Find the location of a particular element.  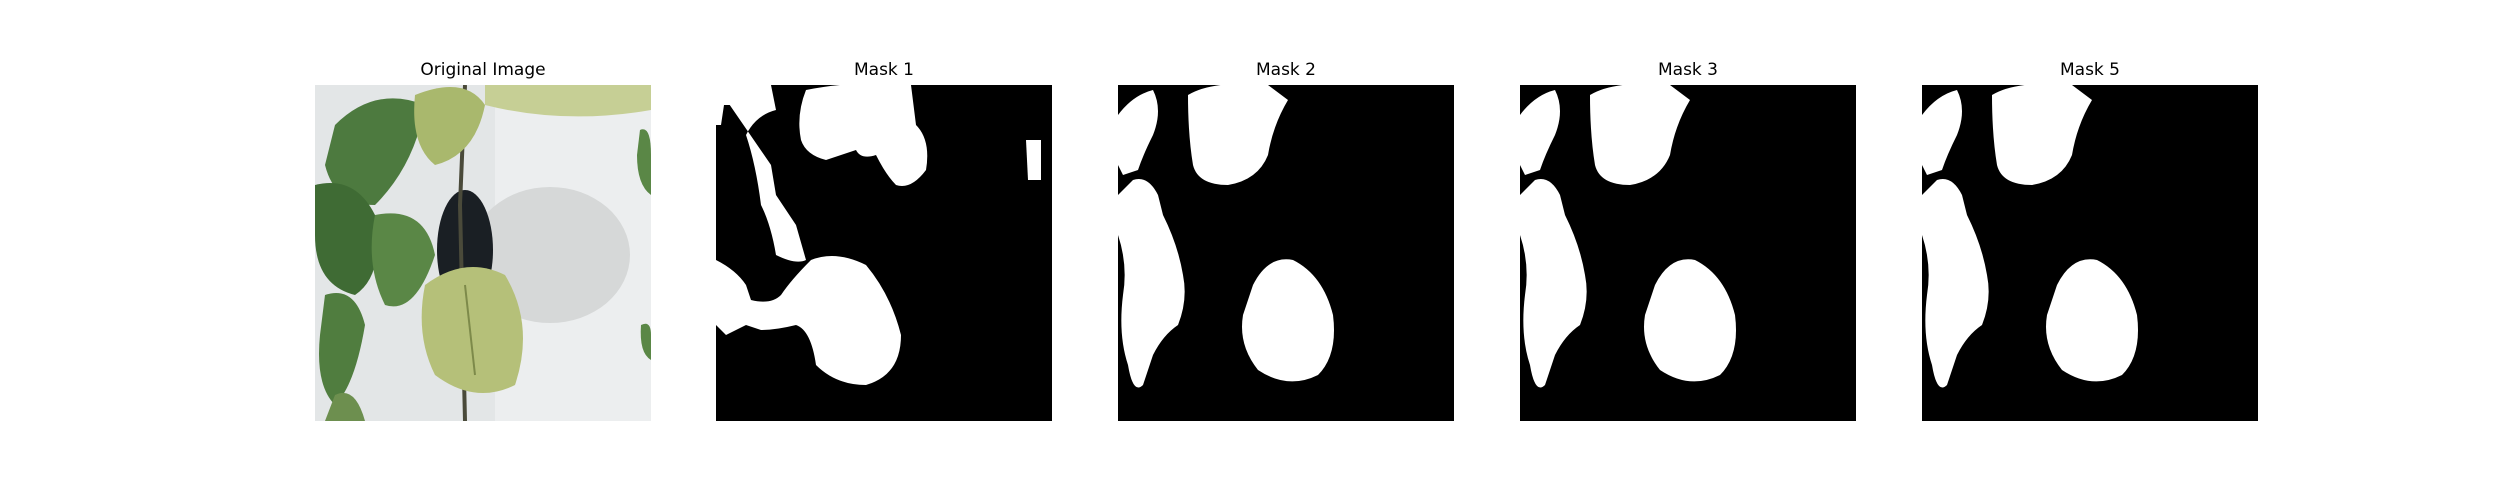

mask-2-shape is located at coordinates (1286, 253).